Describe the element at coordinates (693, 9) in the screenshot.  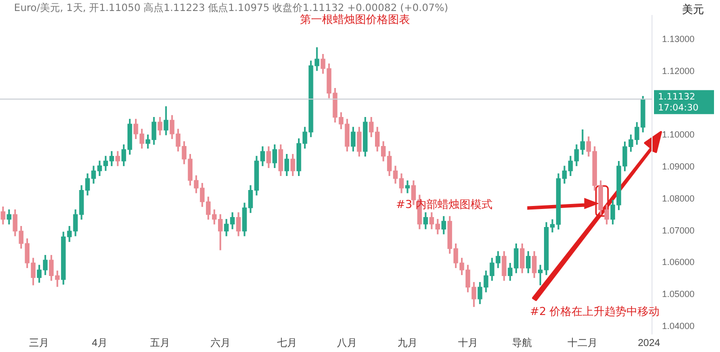
I see `y-axis-title: 美元` at that location.